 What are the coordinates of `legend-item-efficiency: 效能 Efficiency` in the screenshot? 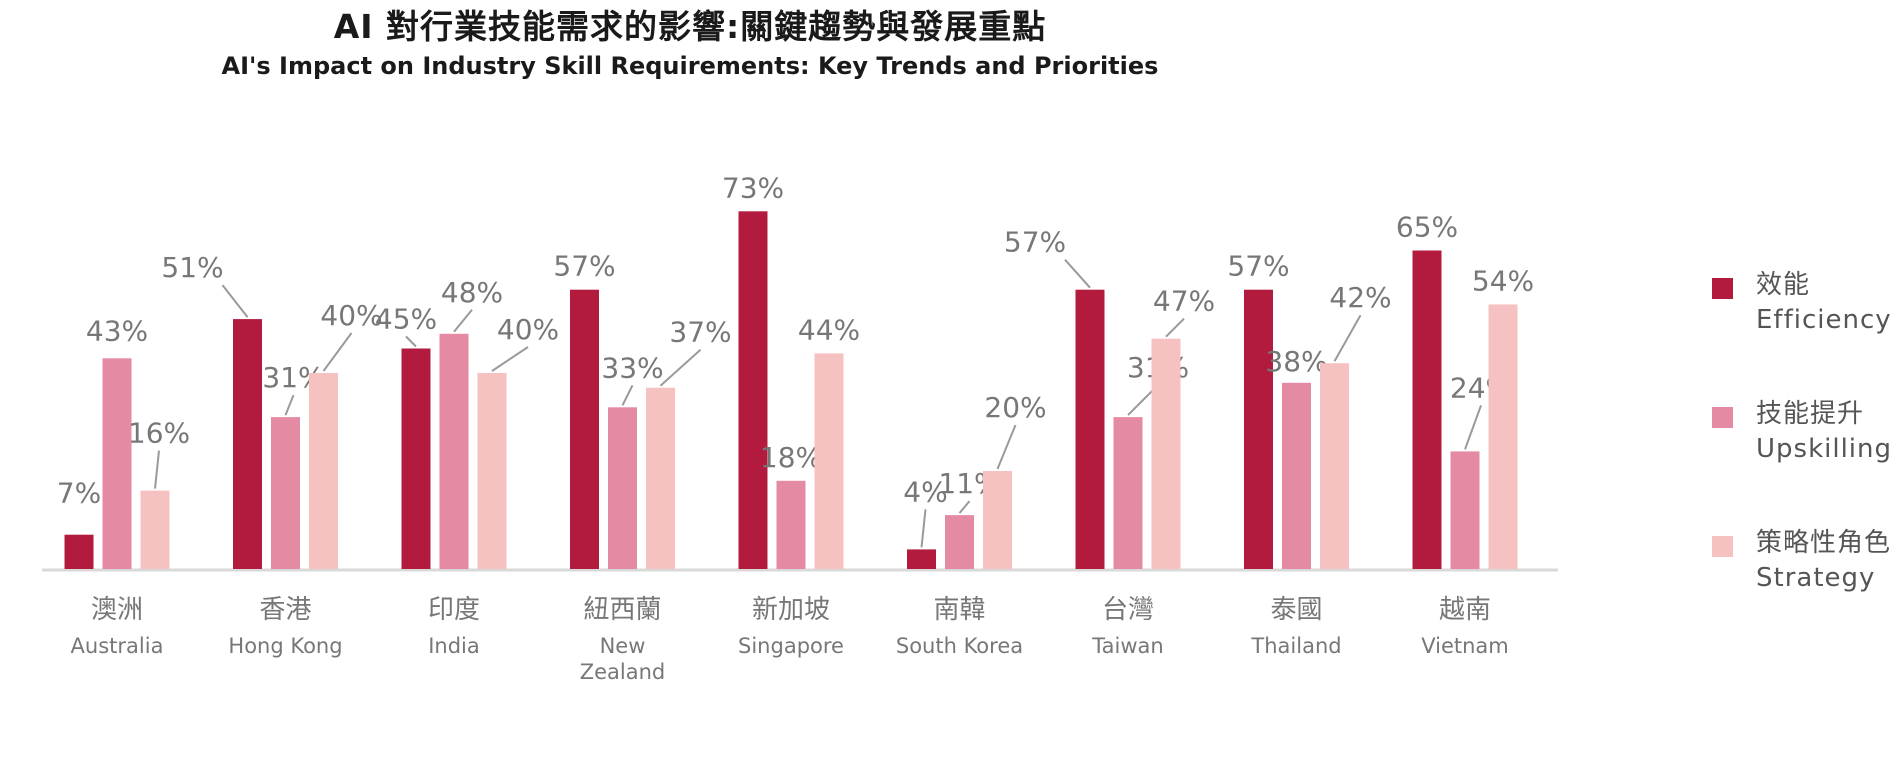 It's located at (1802, 303).